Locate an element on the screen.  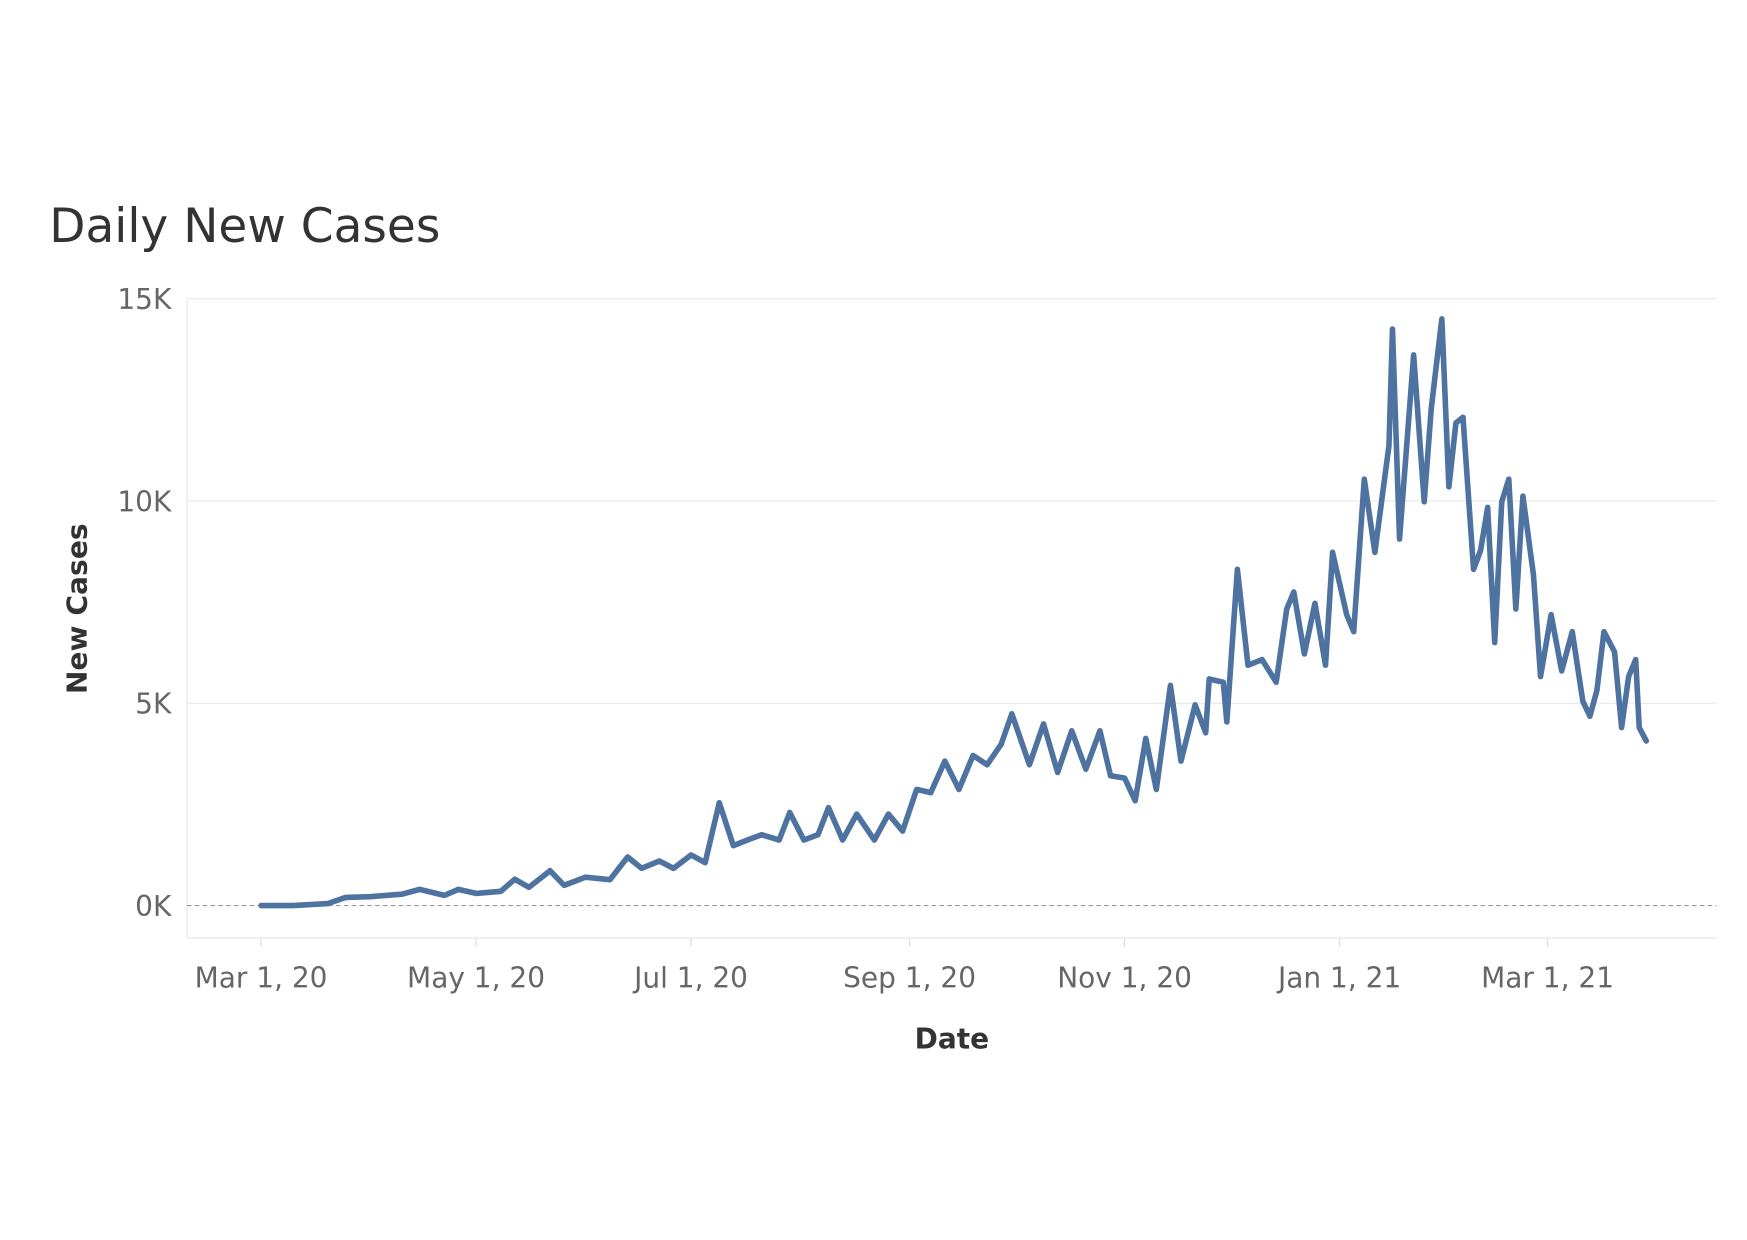
y-tick-label: 0K is located at coordinates (153, 906).